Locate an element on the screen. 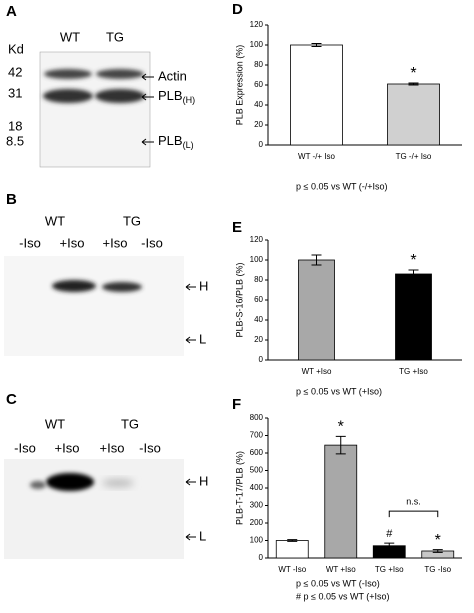 The image size is (474, 613). blot-c: C WT TG -Iso +Iso +Iso -Iso H L is located at coordinates (106, 475).